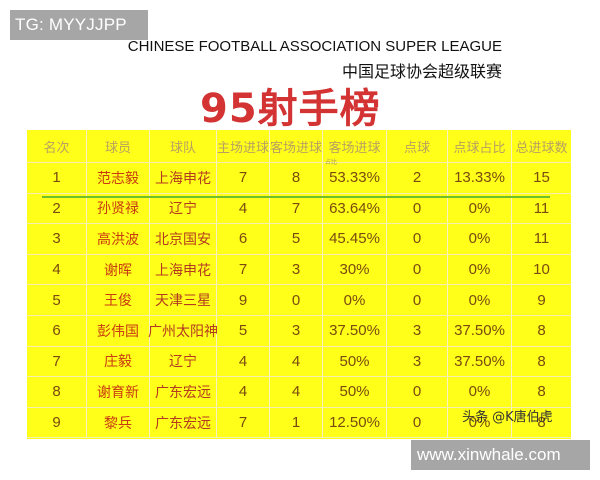 This screenshot has width=600, height=480. I want to click on cell-home-goals: 6, so click(243, 239).